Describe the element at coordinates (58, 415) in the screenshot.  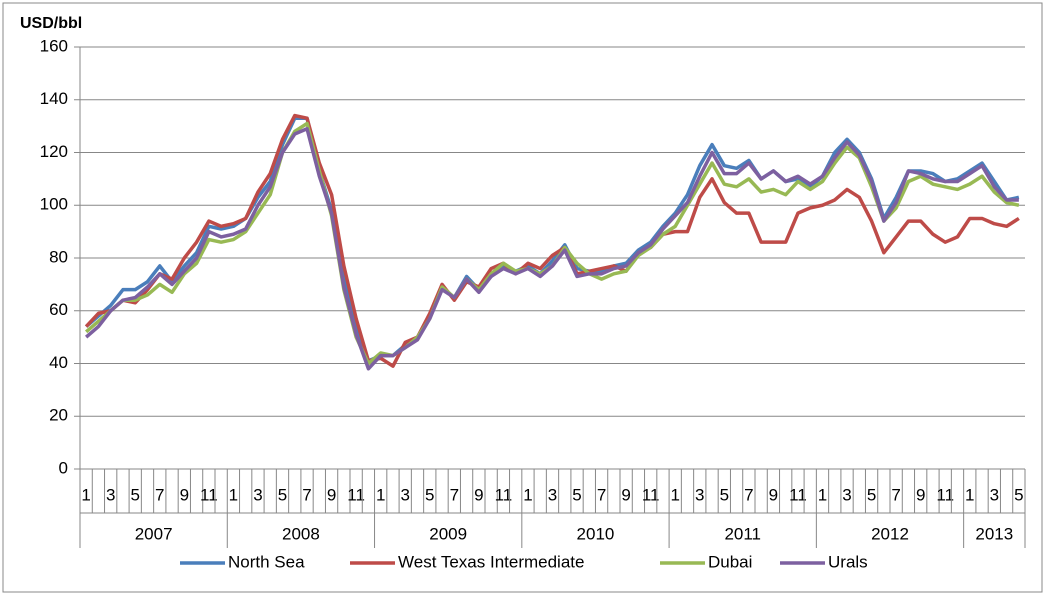
I see `y-tick-label: 20` at that location.